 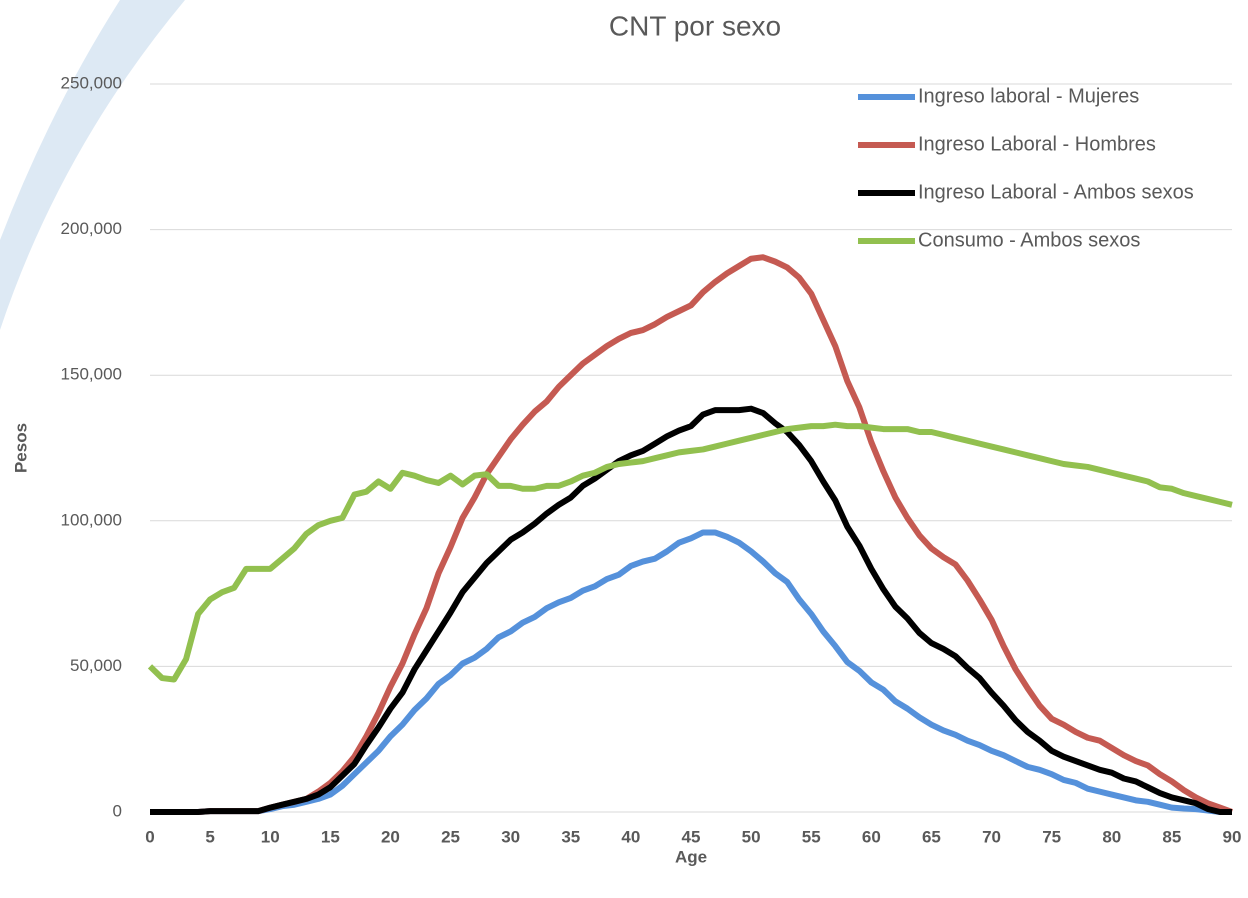 I want to click on x-tick-label: 45, so click(x=691, y=836).